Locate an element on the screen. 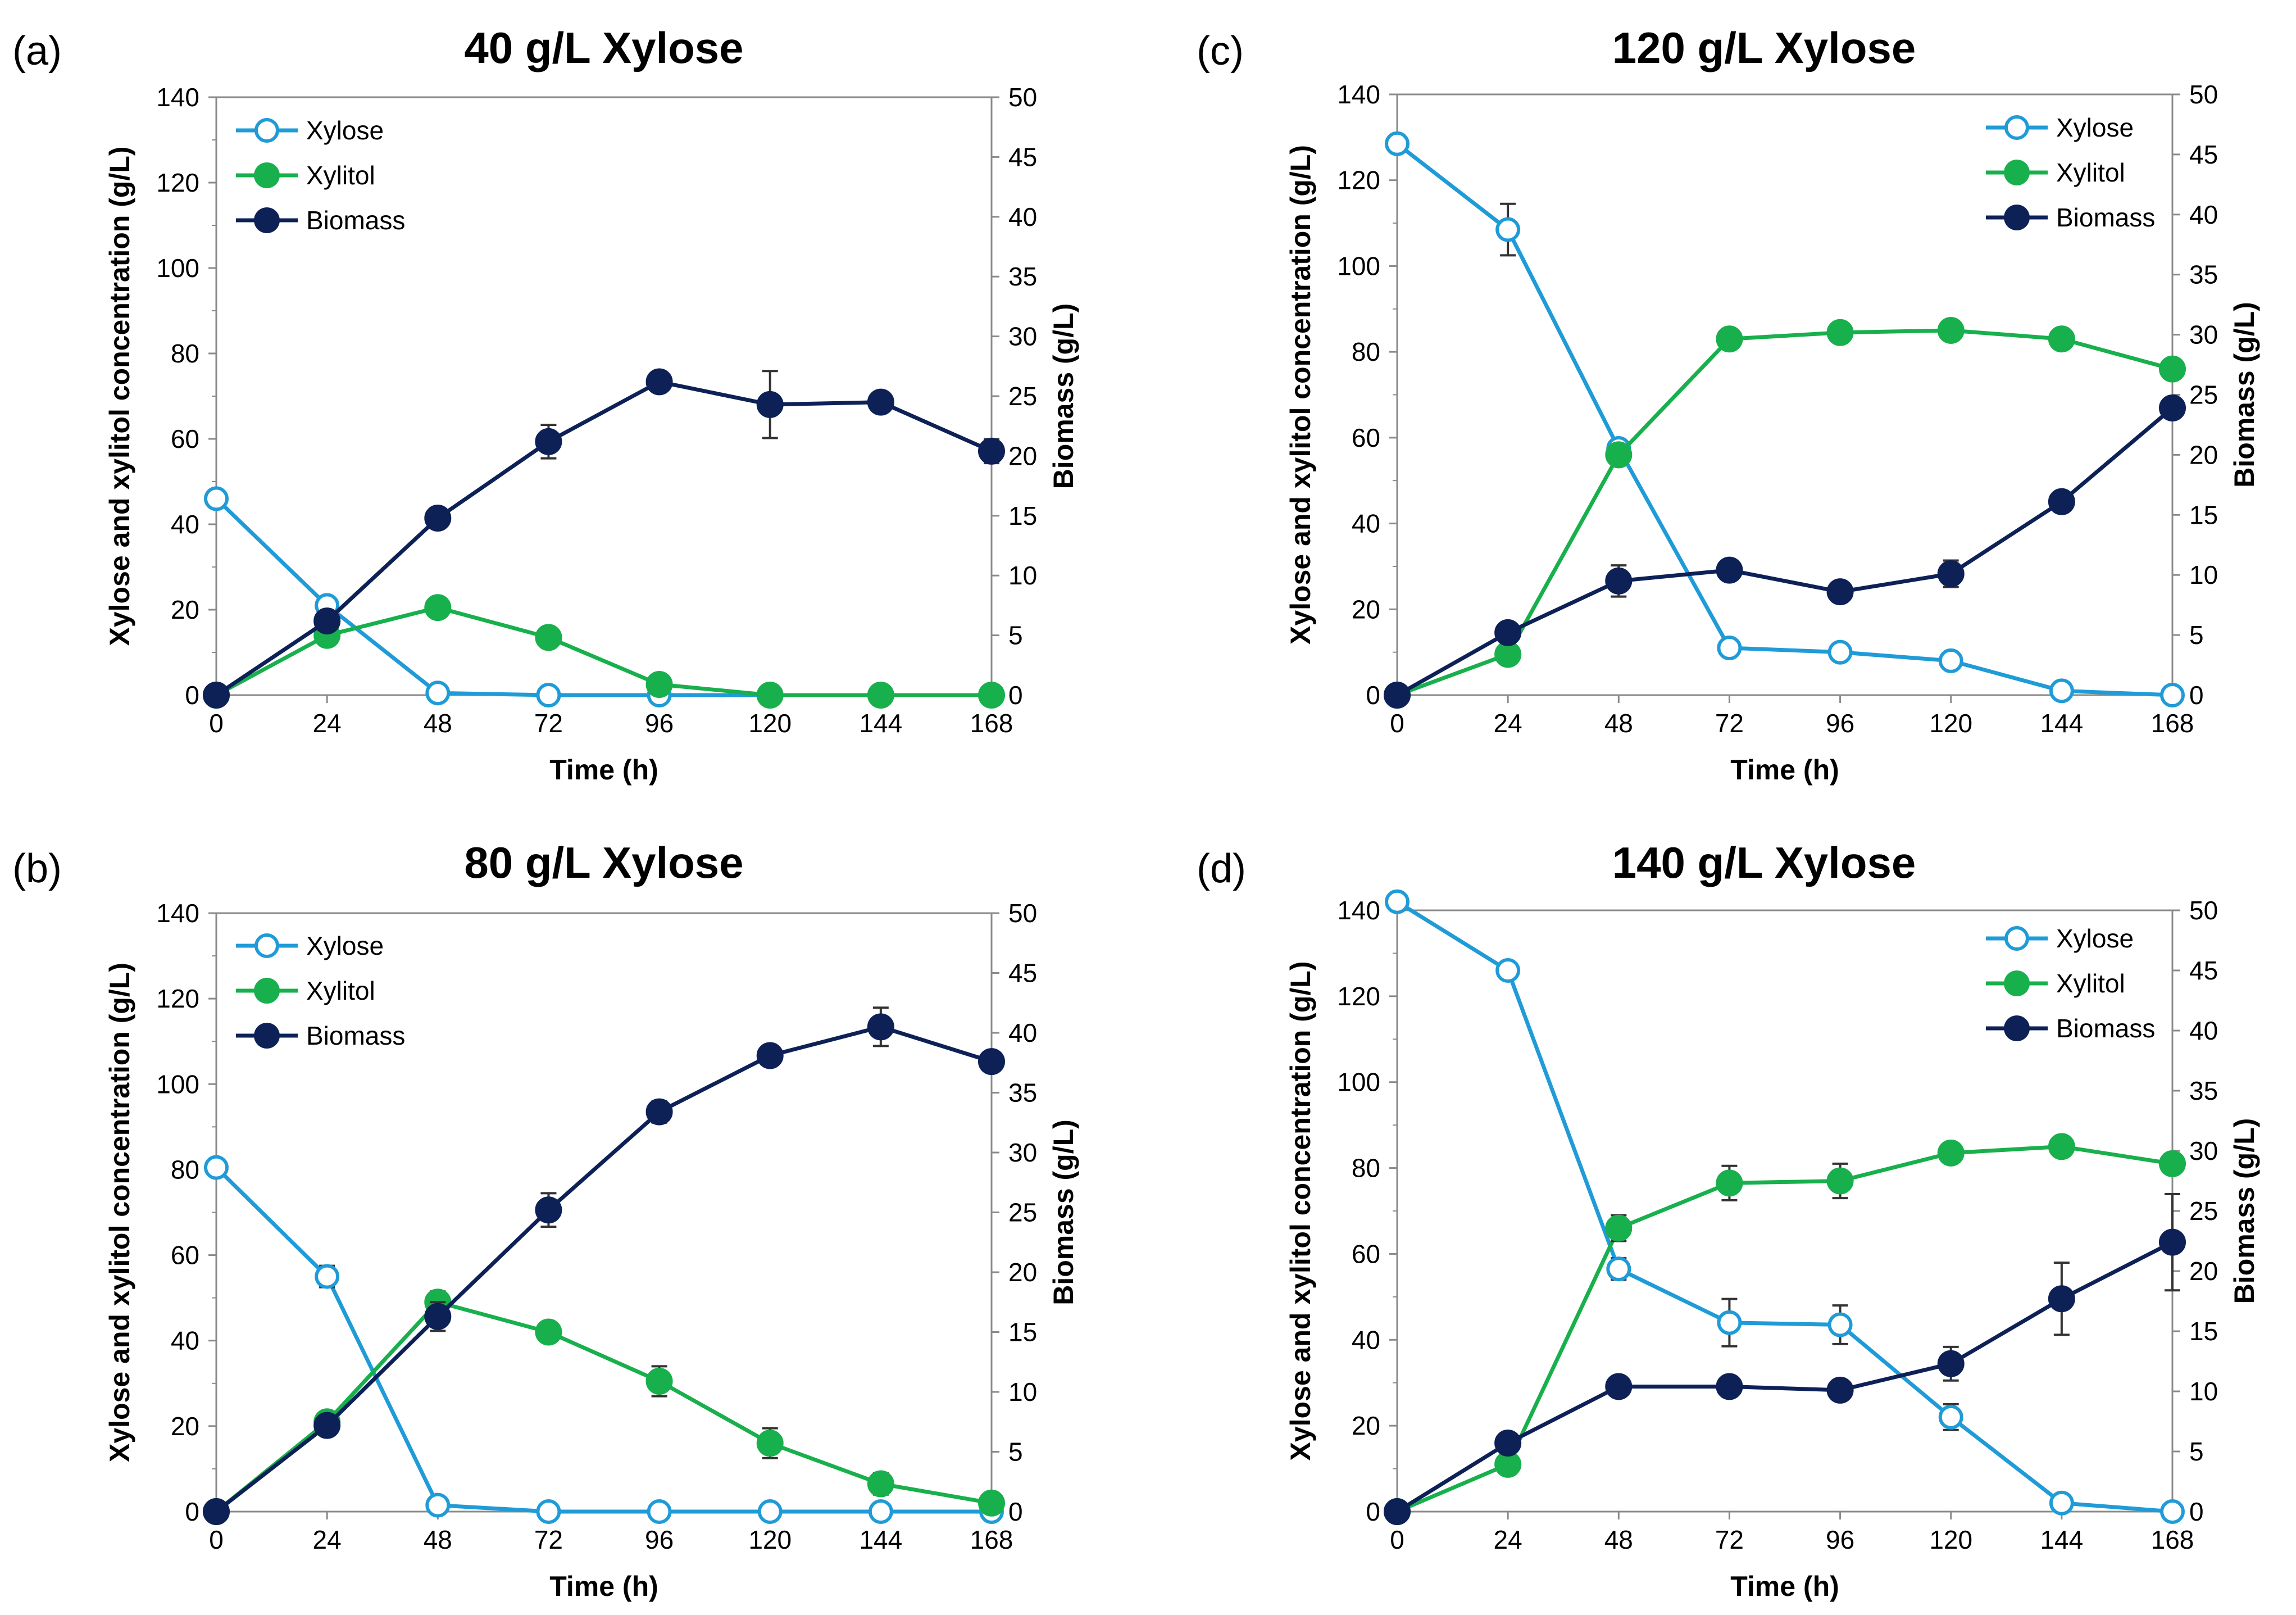 The height and width of the screenshot is (1615, 2296). chart-title: 140 g/L Xylose is located at coordinates (1764, 862).